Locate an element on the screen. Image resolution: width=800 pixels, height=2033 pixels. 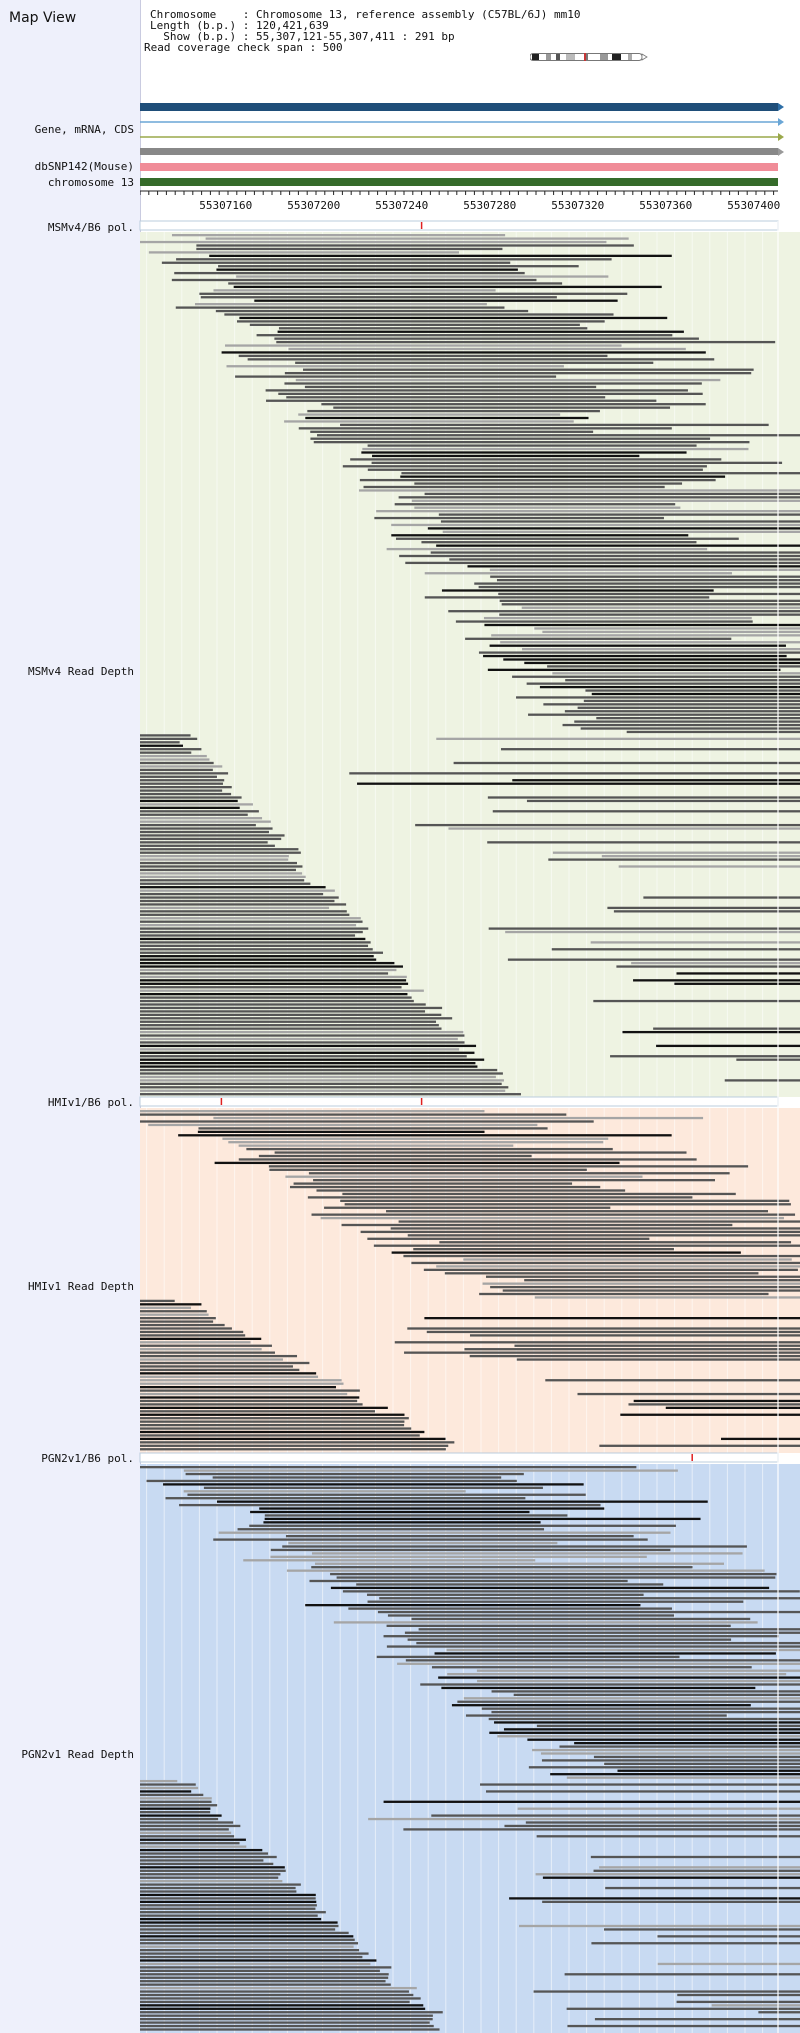
transcript-bar is located at coordinates (459, 151).